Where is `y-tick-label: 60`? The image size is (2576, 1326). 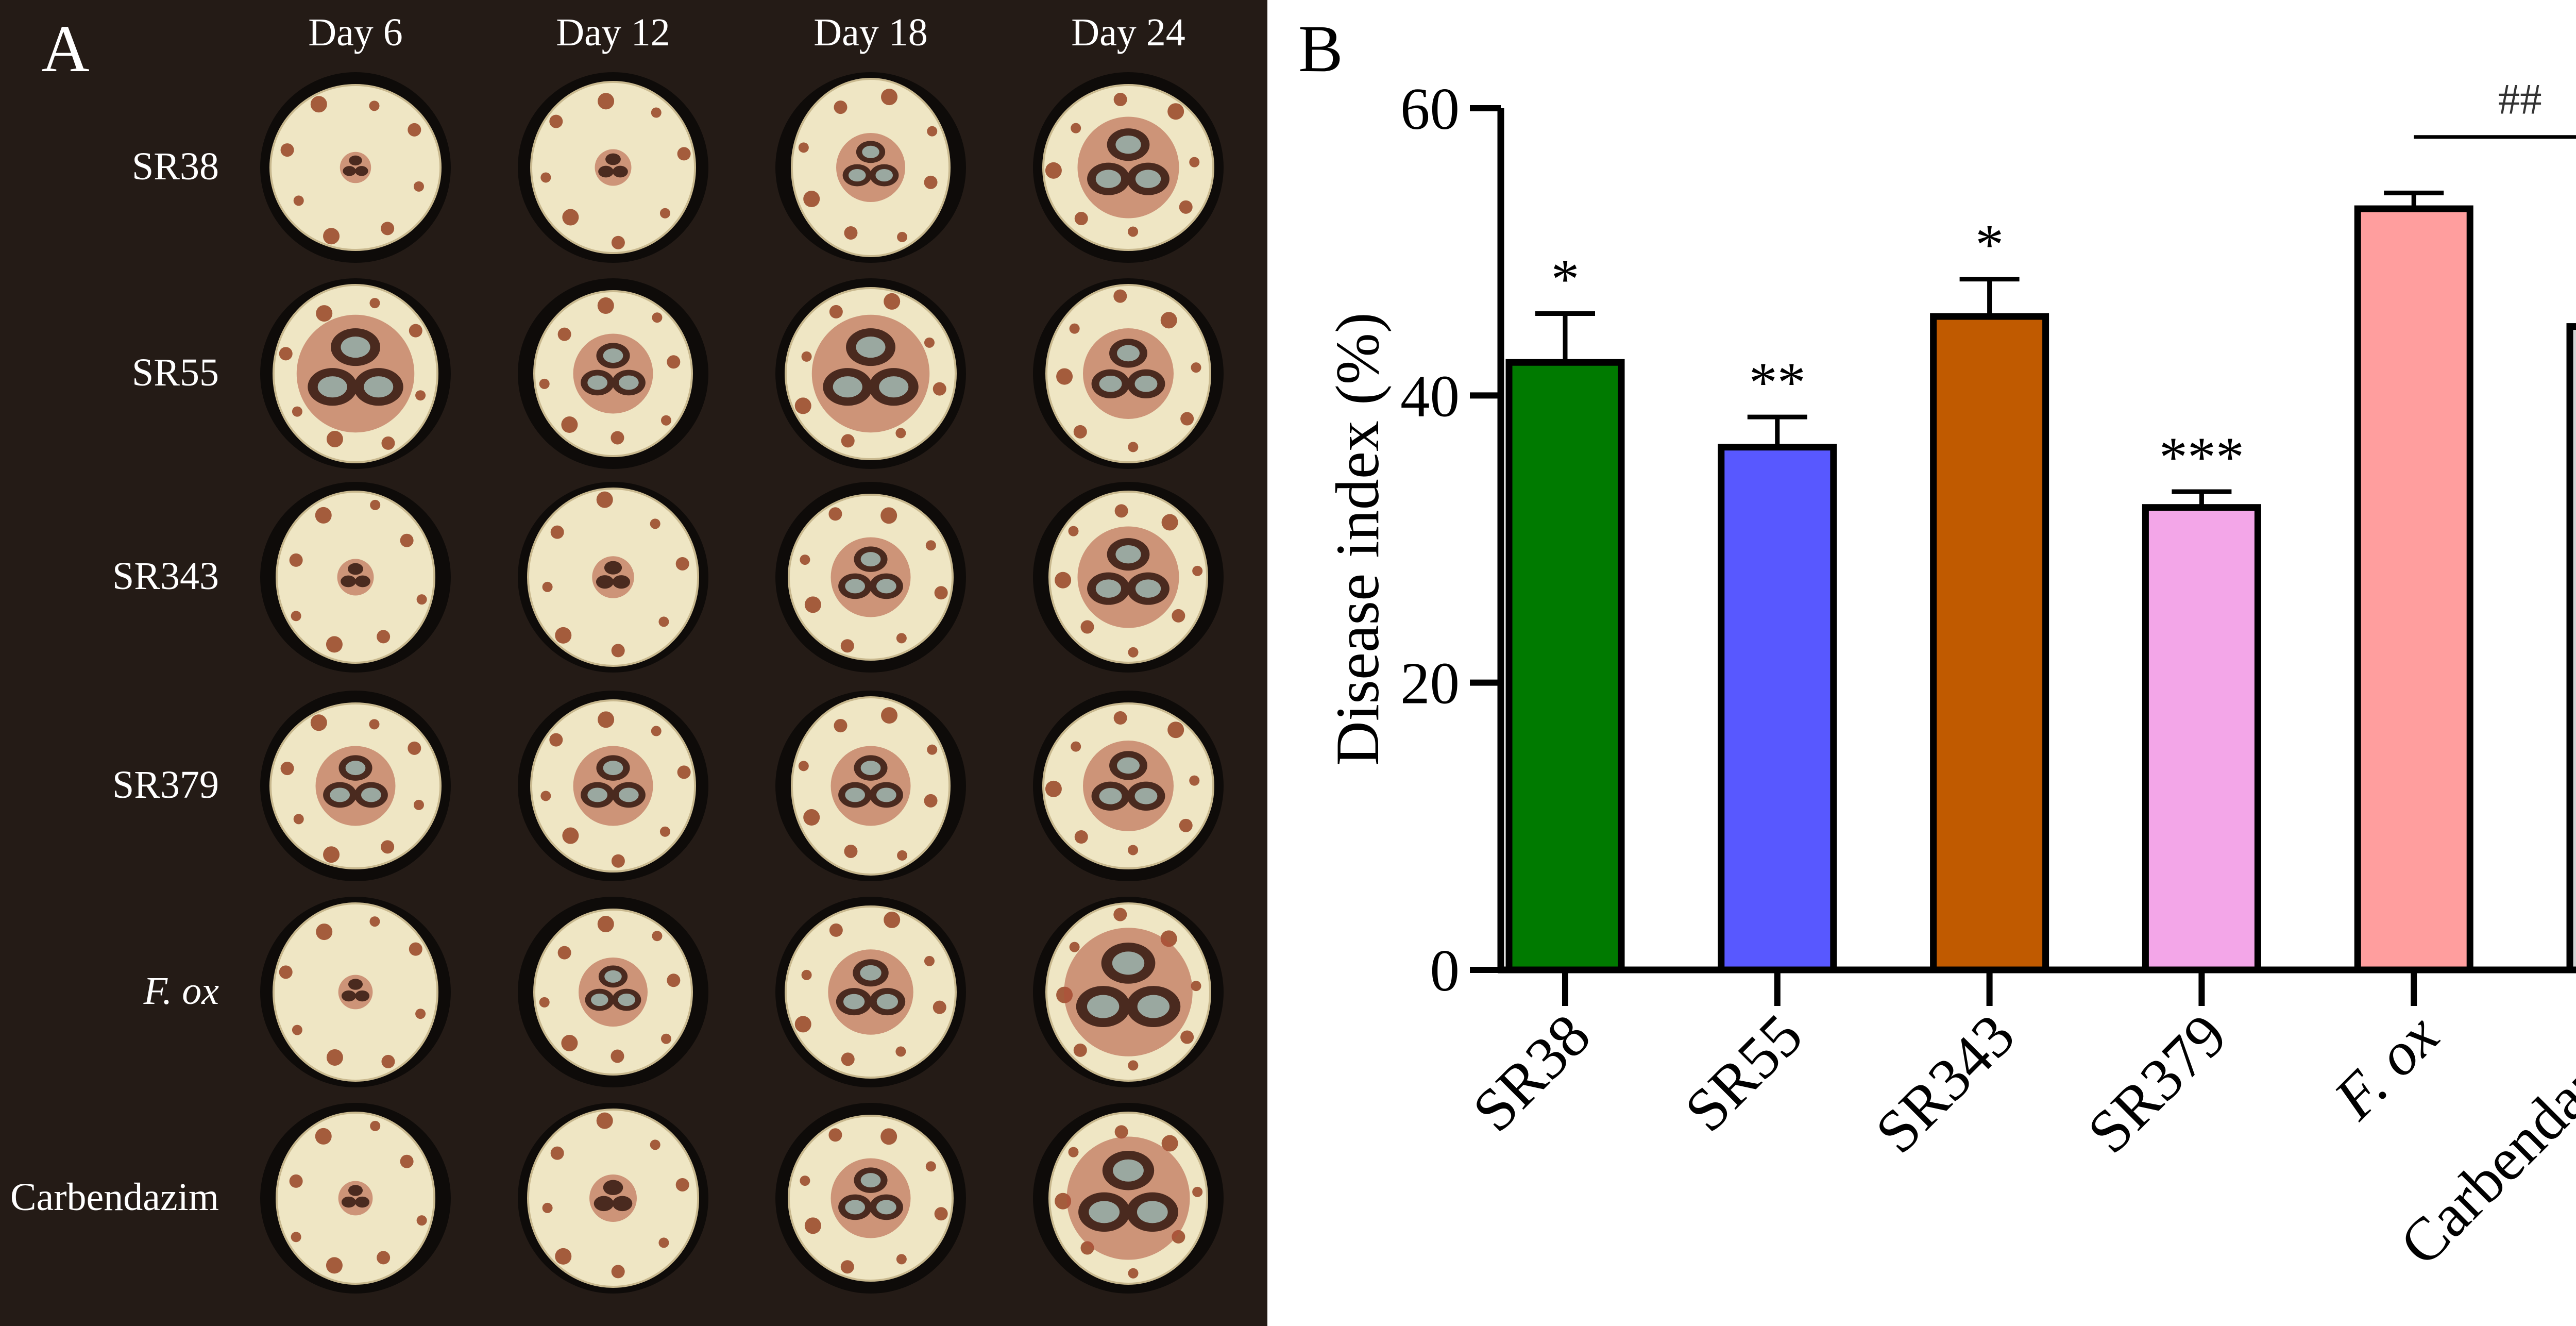 y-tick-label: 60 is located at coordinates (1430, 109).